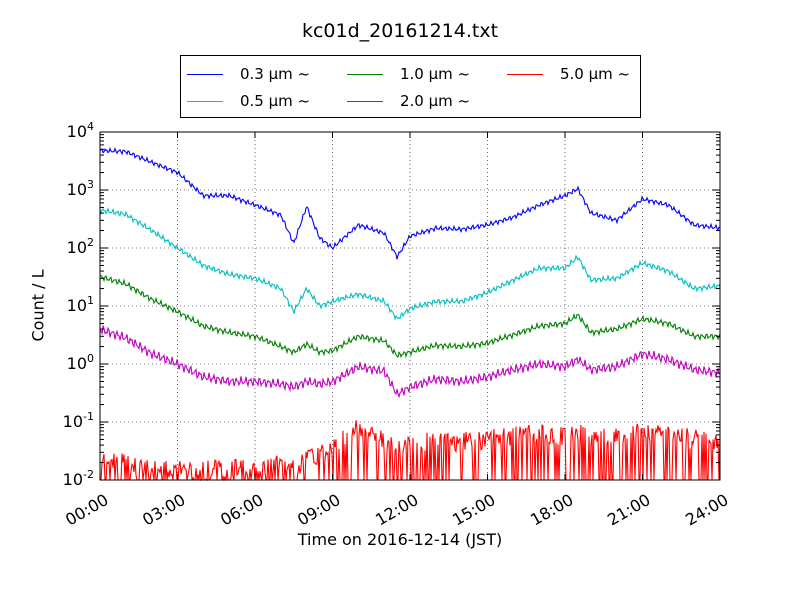  I want to click on y-tick-exponent: 3, so click(90, 184).